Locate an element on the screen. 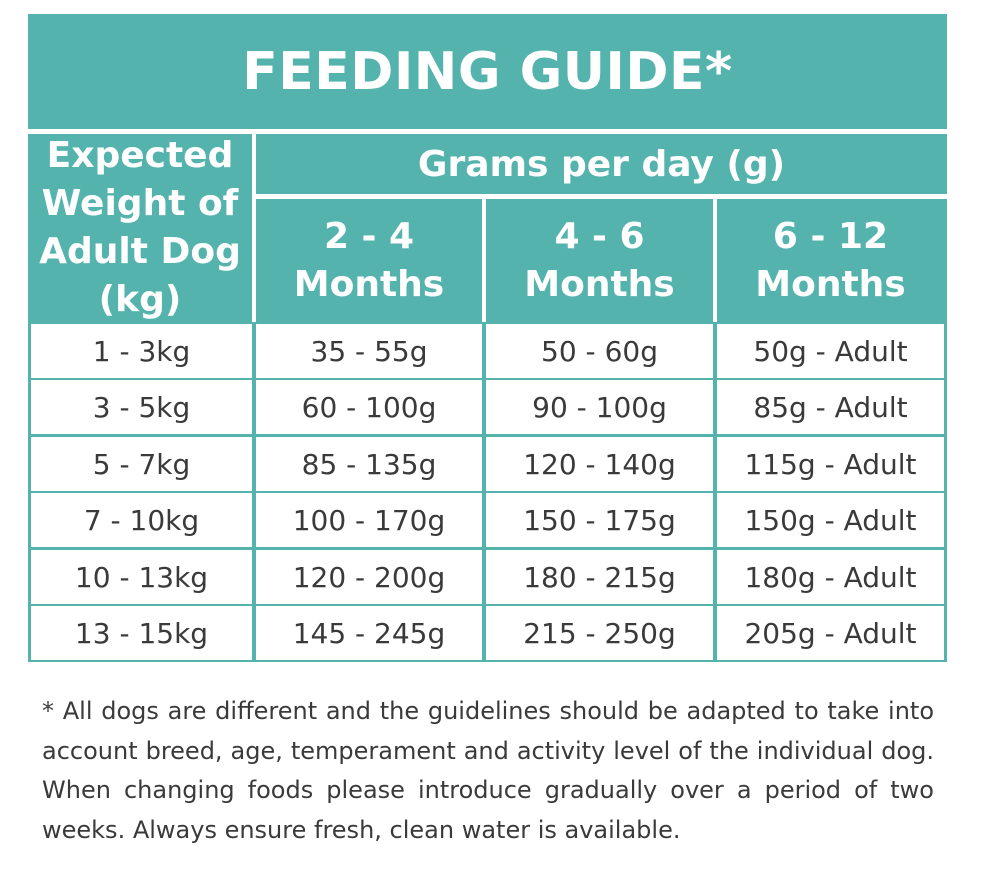 The width and height of the screenshot is (1000, 869). table-cell: 85 - 135g is located at coordinates (369, 464).